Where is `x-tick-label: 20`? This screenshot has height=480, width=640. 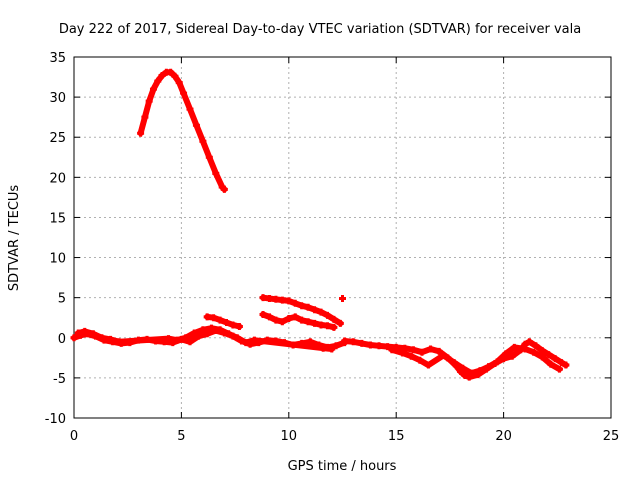
x-tick-label: 20 is located at coordinates (503, 436).